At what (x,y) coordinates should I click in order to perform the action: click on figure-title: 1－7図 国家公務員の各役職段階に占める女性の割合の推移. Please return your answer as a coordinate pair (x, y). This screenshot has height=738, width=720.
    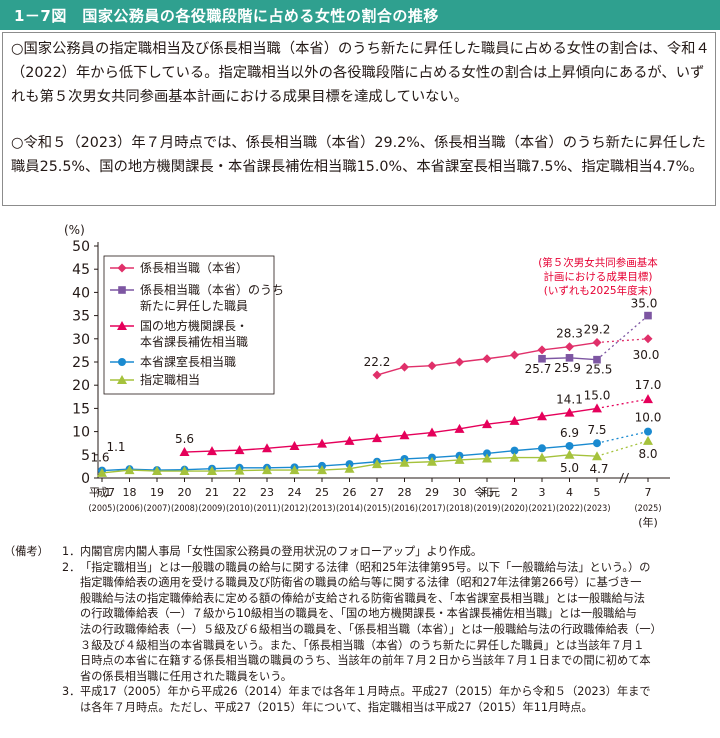
    Looking at the image, I should click on (226, 16).